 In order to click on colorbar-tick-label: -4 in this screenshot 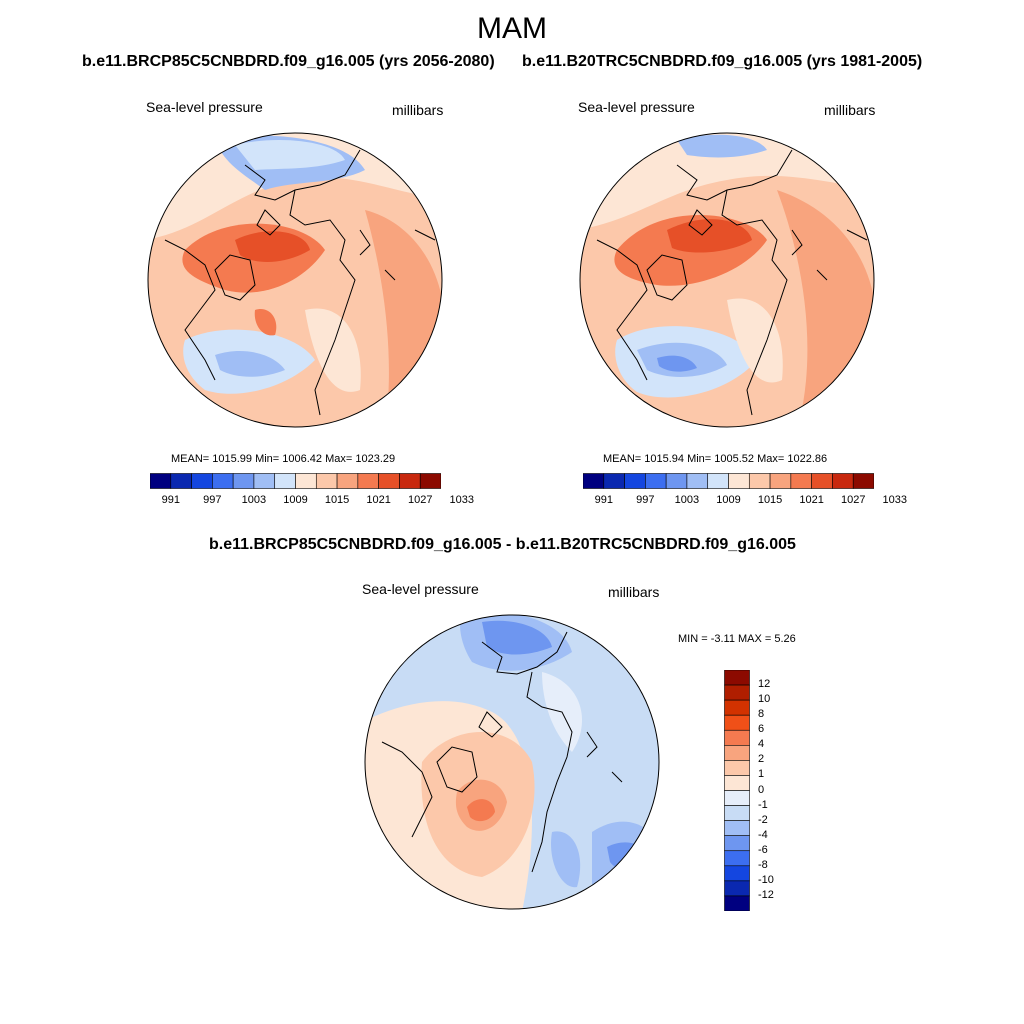, I will do `click(763, 834)`.